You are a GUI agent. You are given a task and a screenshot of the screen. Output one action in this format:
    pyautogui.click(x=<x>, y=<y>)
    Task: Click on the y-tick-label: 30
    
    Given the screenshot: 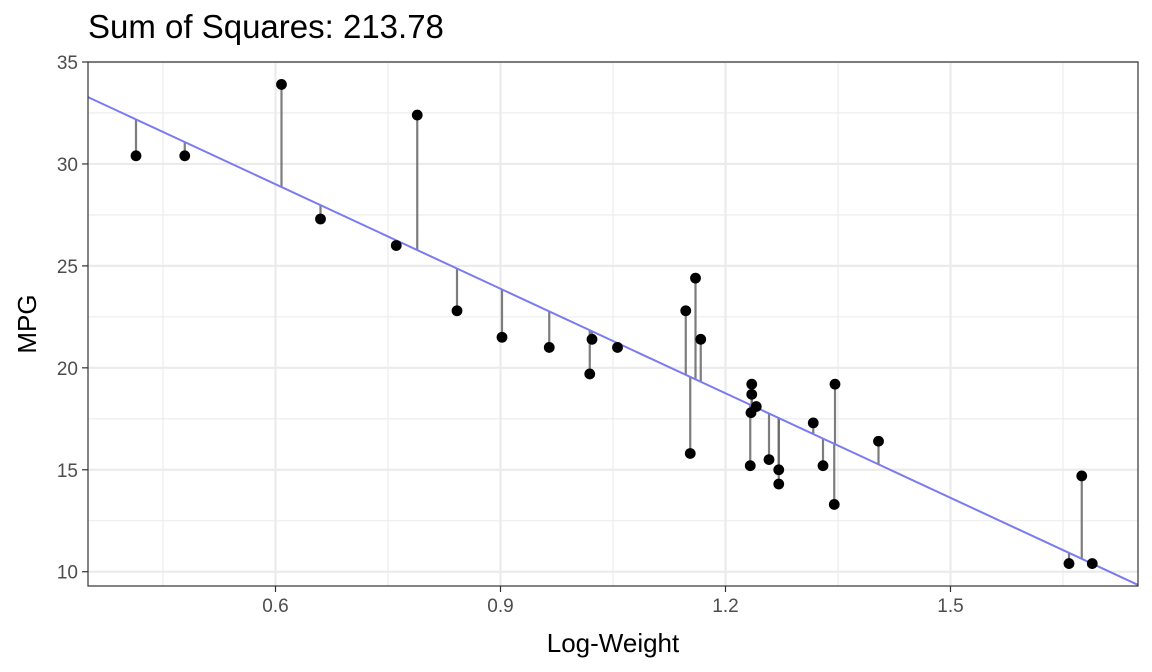 What is the action you would take?
    pyautogui.click(x=67, y=165)
    